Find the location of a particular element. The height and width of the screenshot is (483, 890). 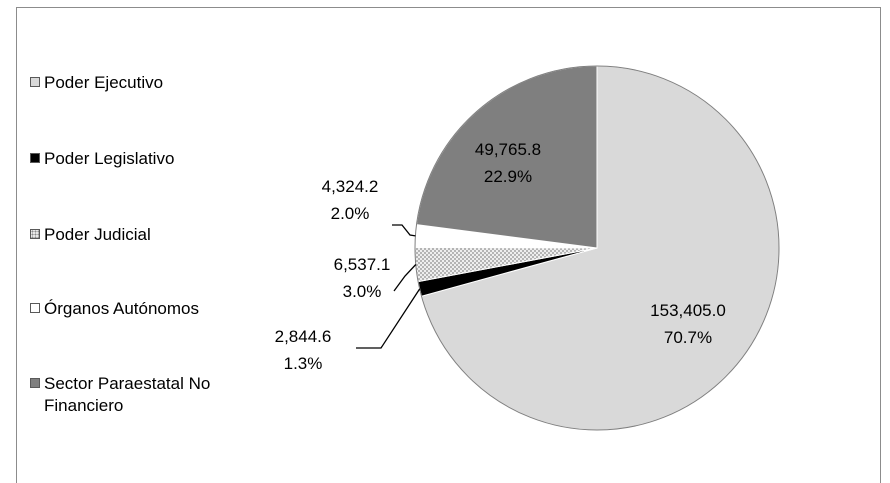

leader-line-organos-autonomos is located at coordinates (404, 230).